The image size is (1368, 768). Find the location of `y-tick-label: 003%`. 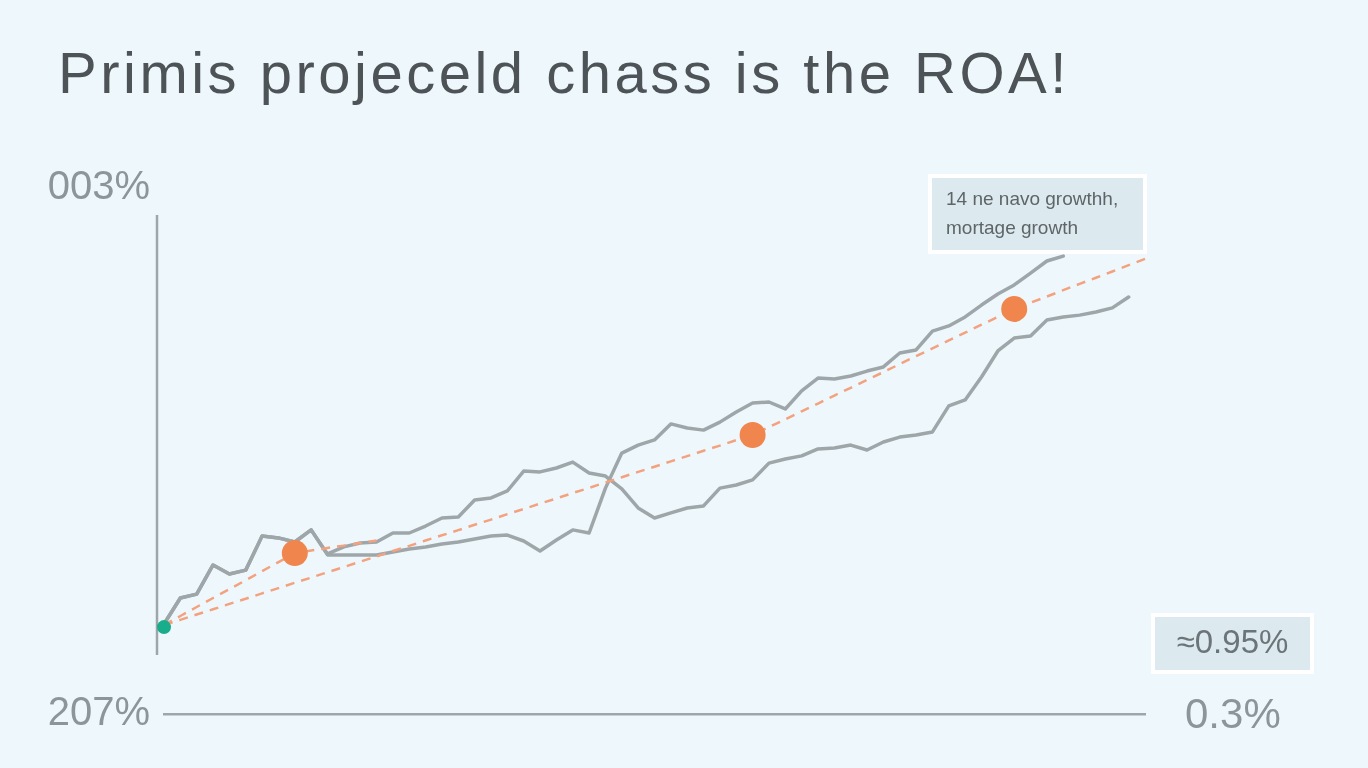

y-tick-label: 003% is located at coordinates (98, 185).